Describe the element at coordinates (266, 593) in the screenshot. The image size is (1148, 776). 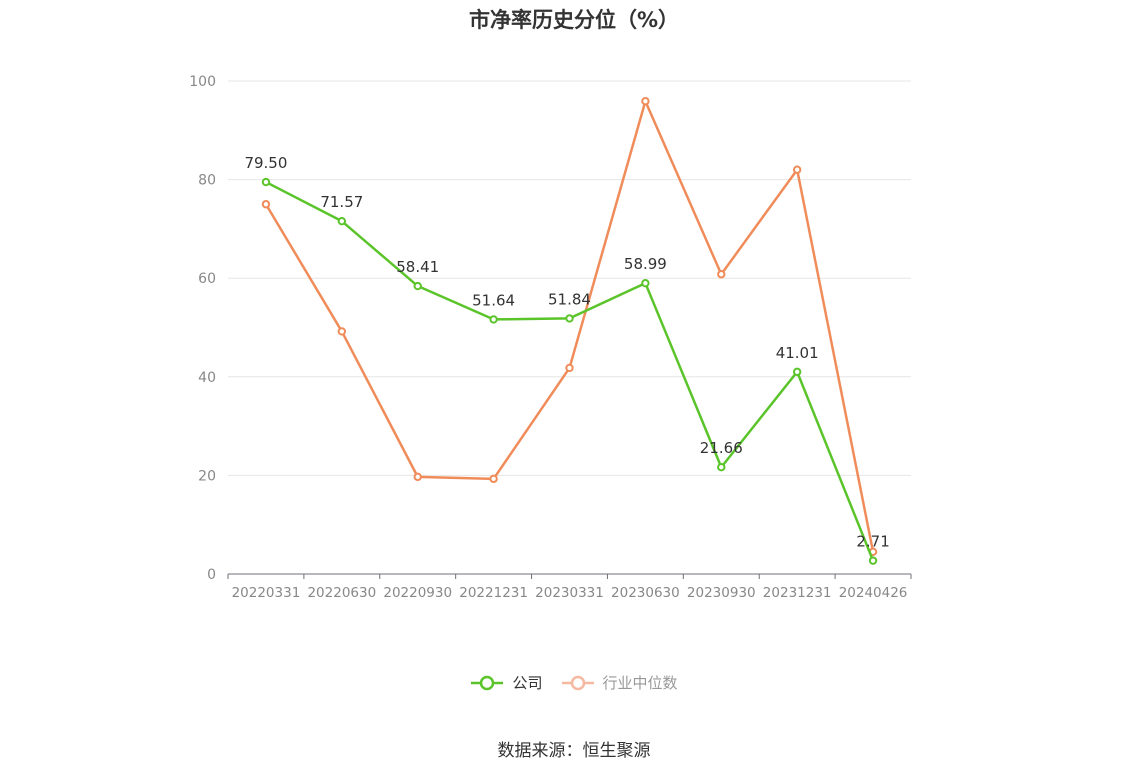
I see `x-tick-label: 20220331` at that location.